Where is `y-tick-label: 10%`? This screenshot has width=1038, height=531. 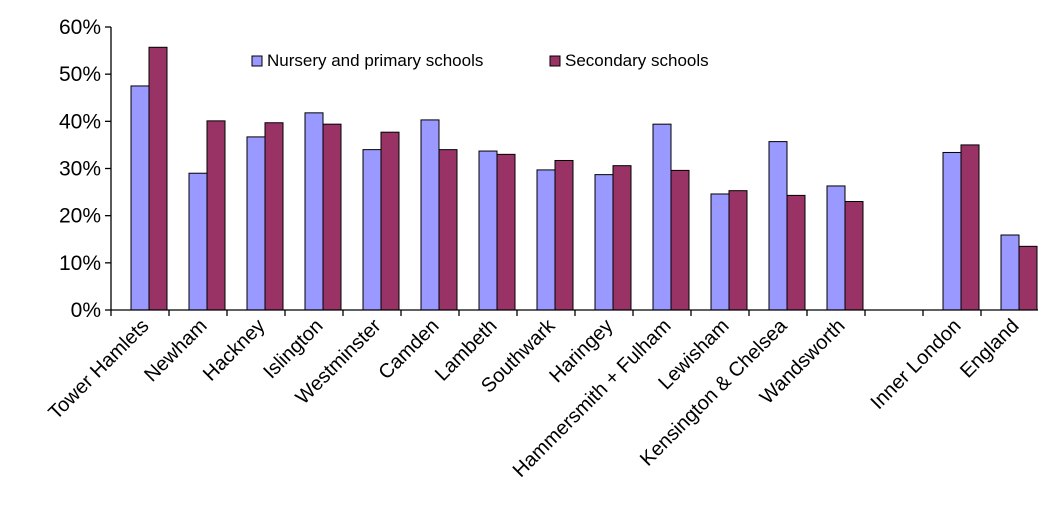
y-tick-label: 10% is located at coordinates (80, 263).